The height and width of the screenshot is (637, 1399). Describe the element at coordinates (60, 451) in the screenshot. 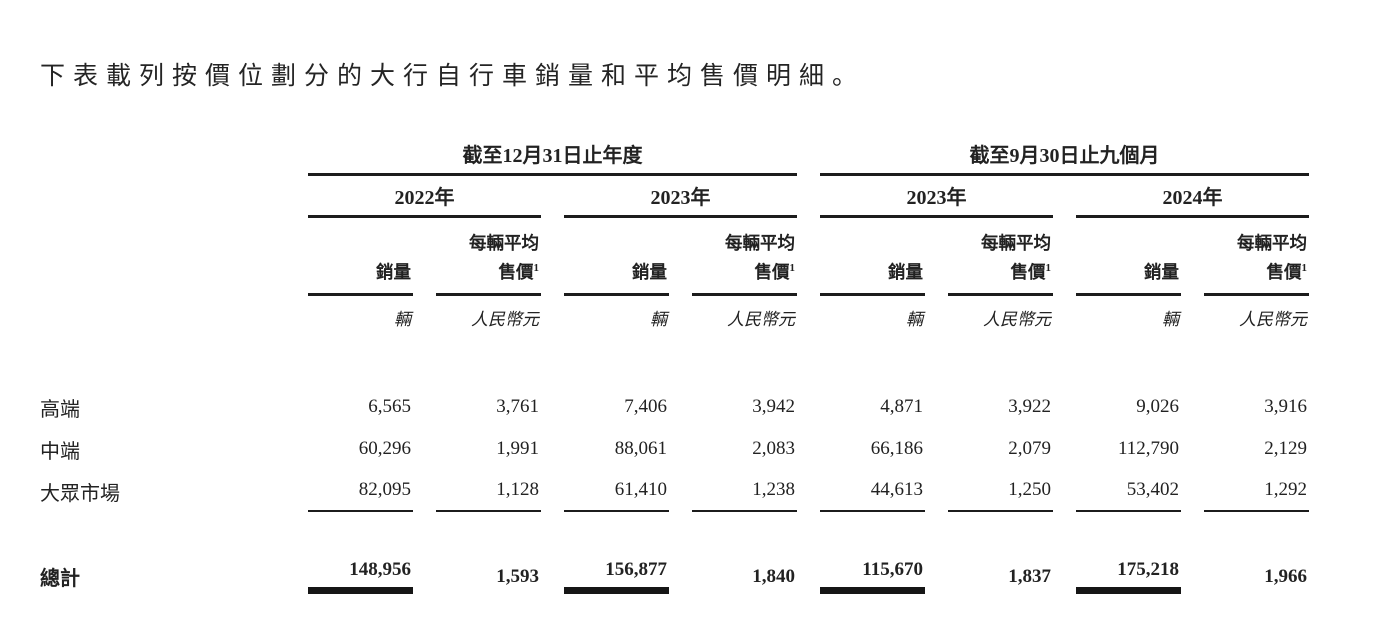

I see `row-label-mid-range: 中端` at that location.